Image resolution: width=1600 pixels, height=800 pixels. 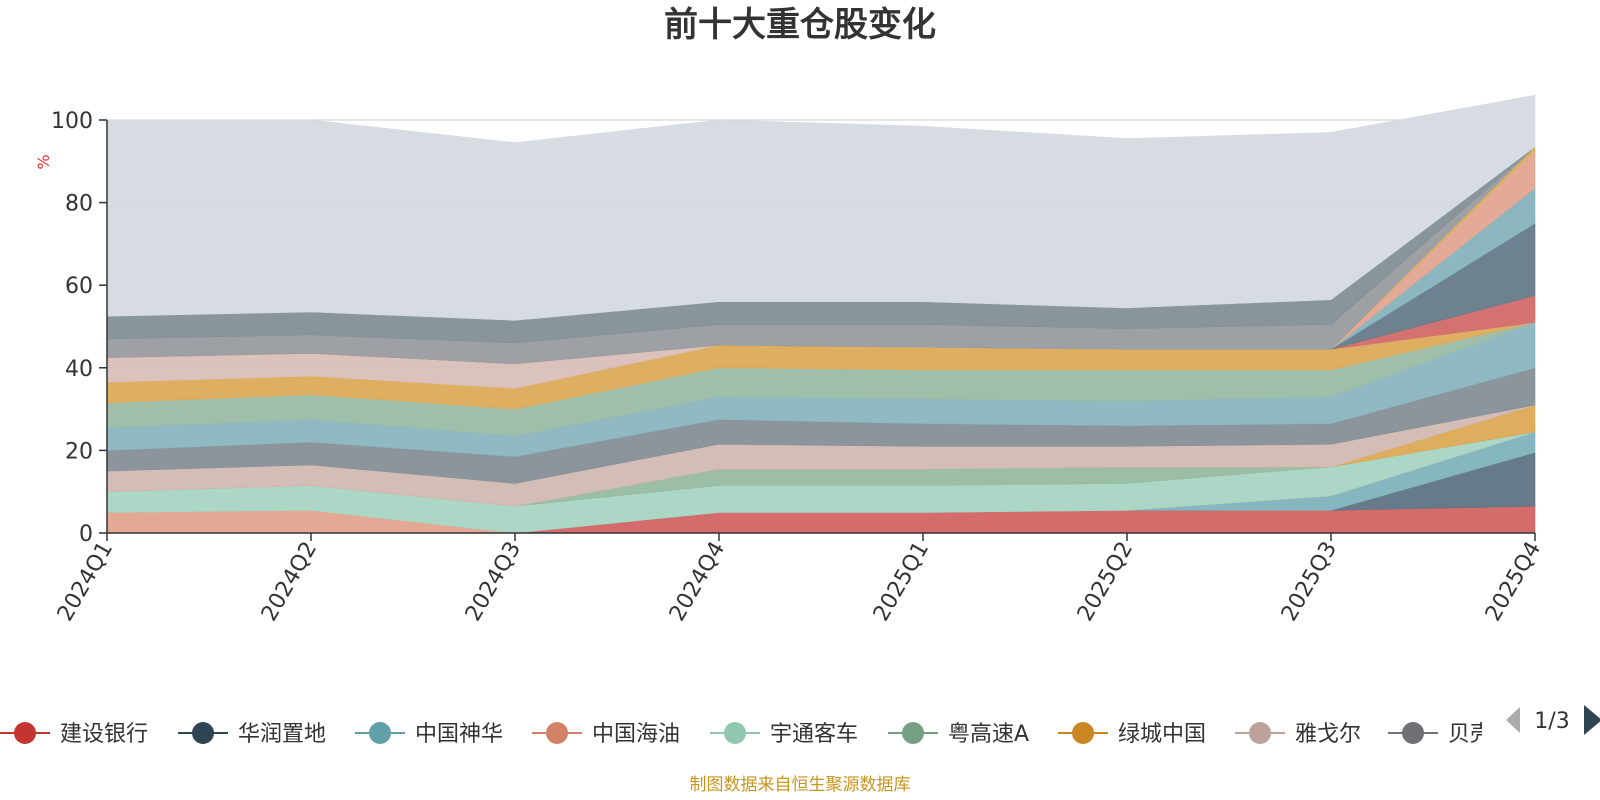 I want to click on legend-prev-page-icon, so click(x=1513, y=720).